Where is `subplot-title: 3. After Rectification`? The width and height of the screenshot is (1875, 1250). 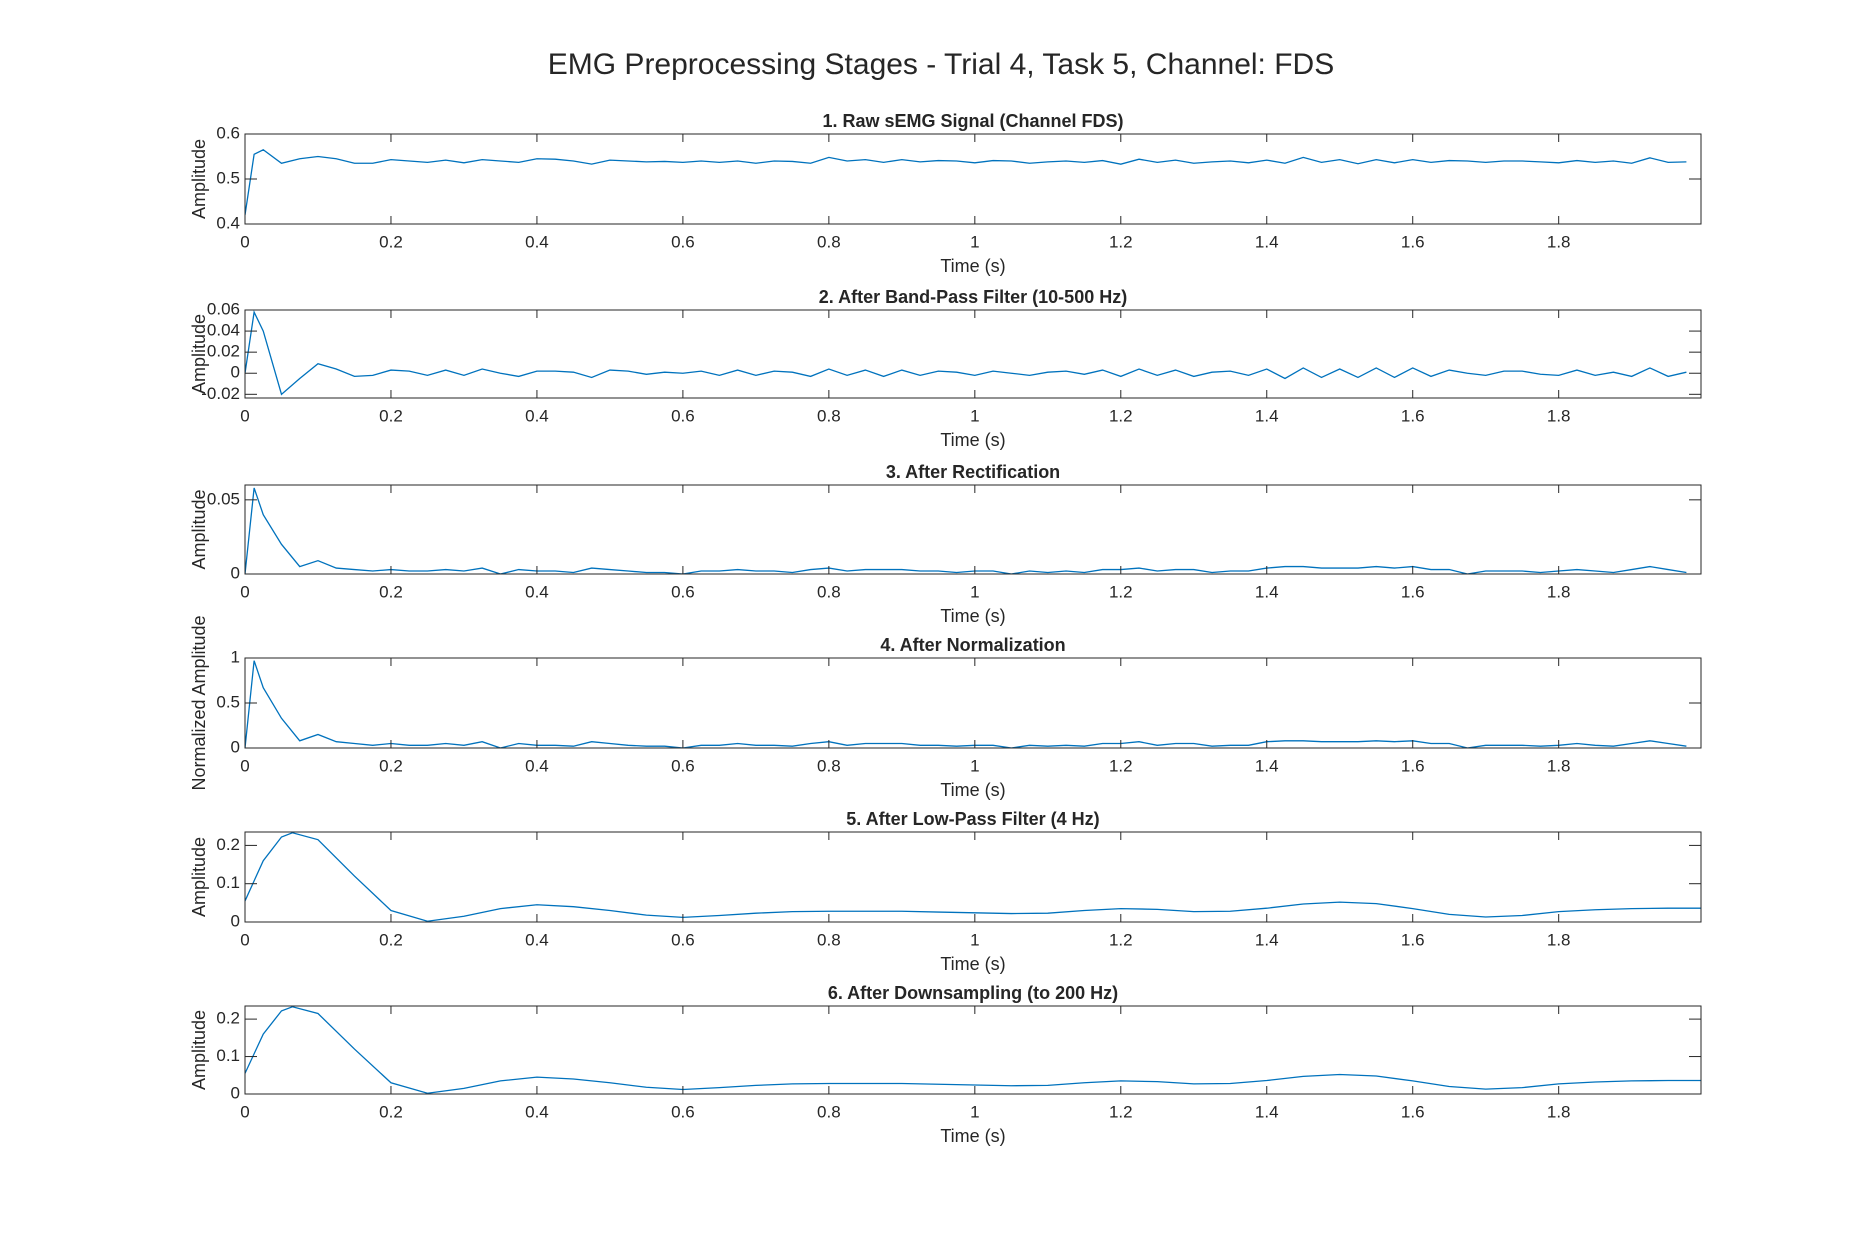
subplot-title: 3. After Rectification is located at coordinates (973, 472).